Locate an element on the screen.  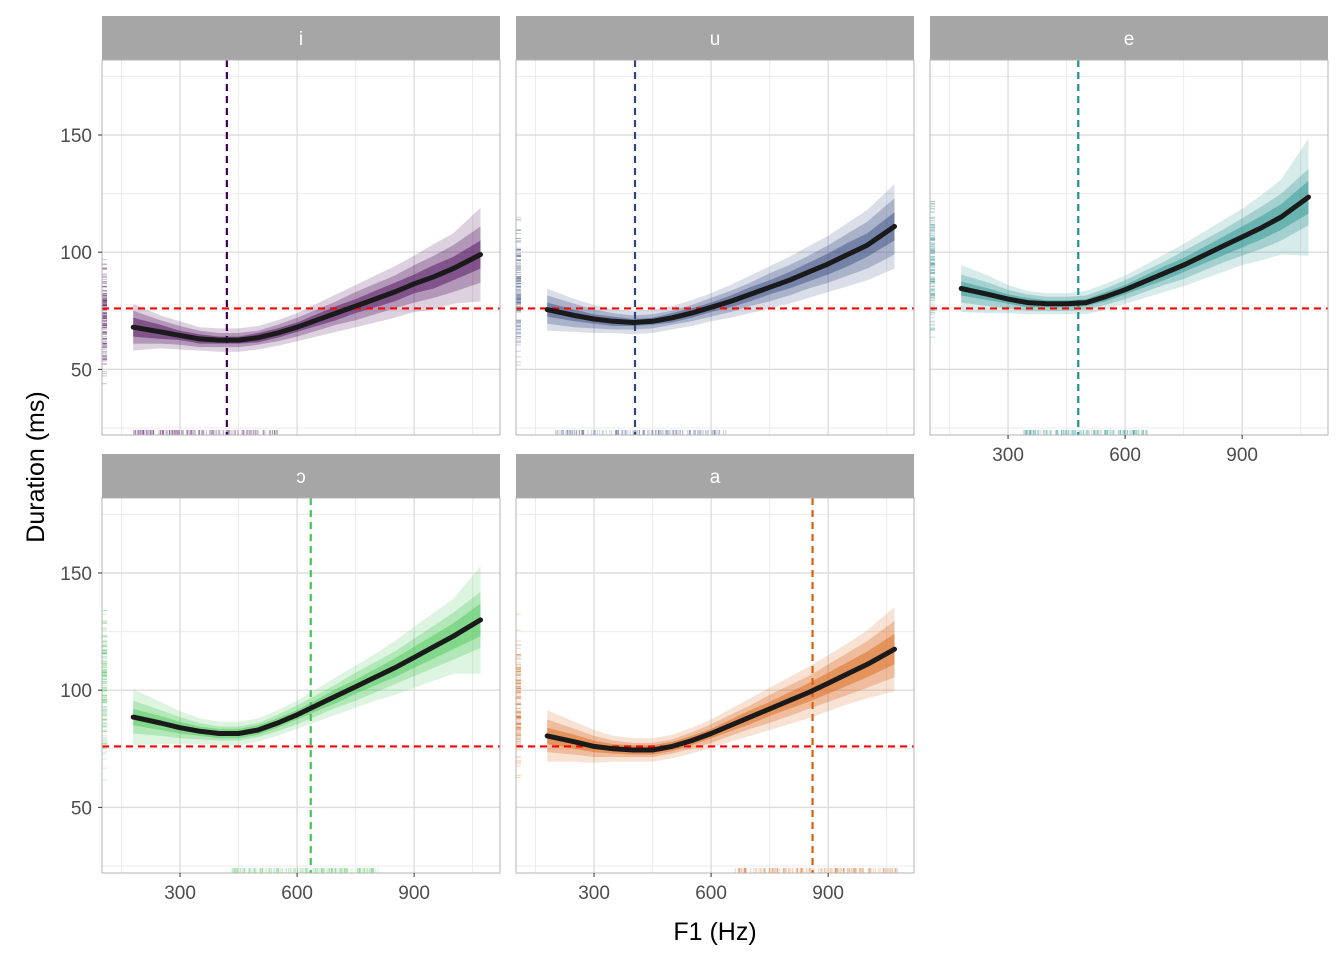
facet-panel-1: u is located at coordinates (715, 226).